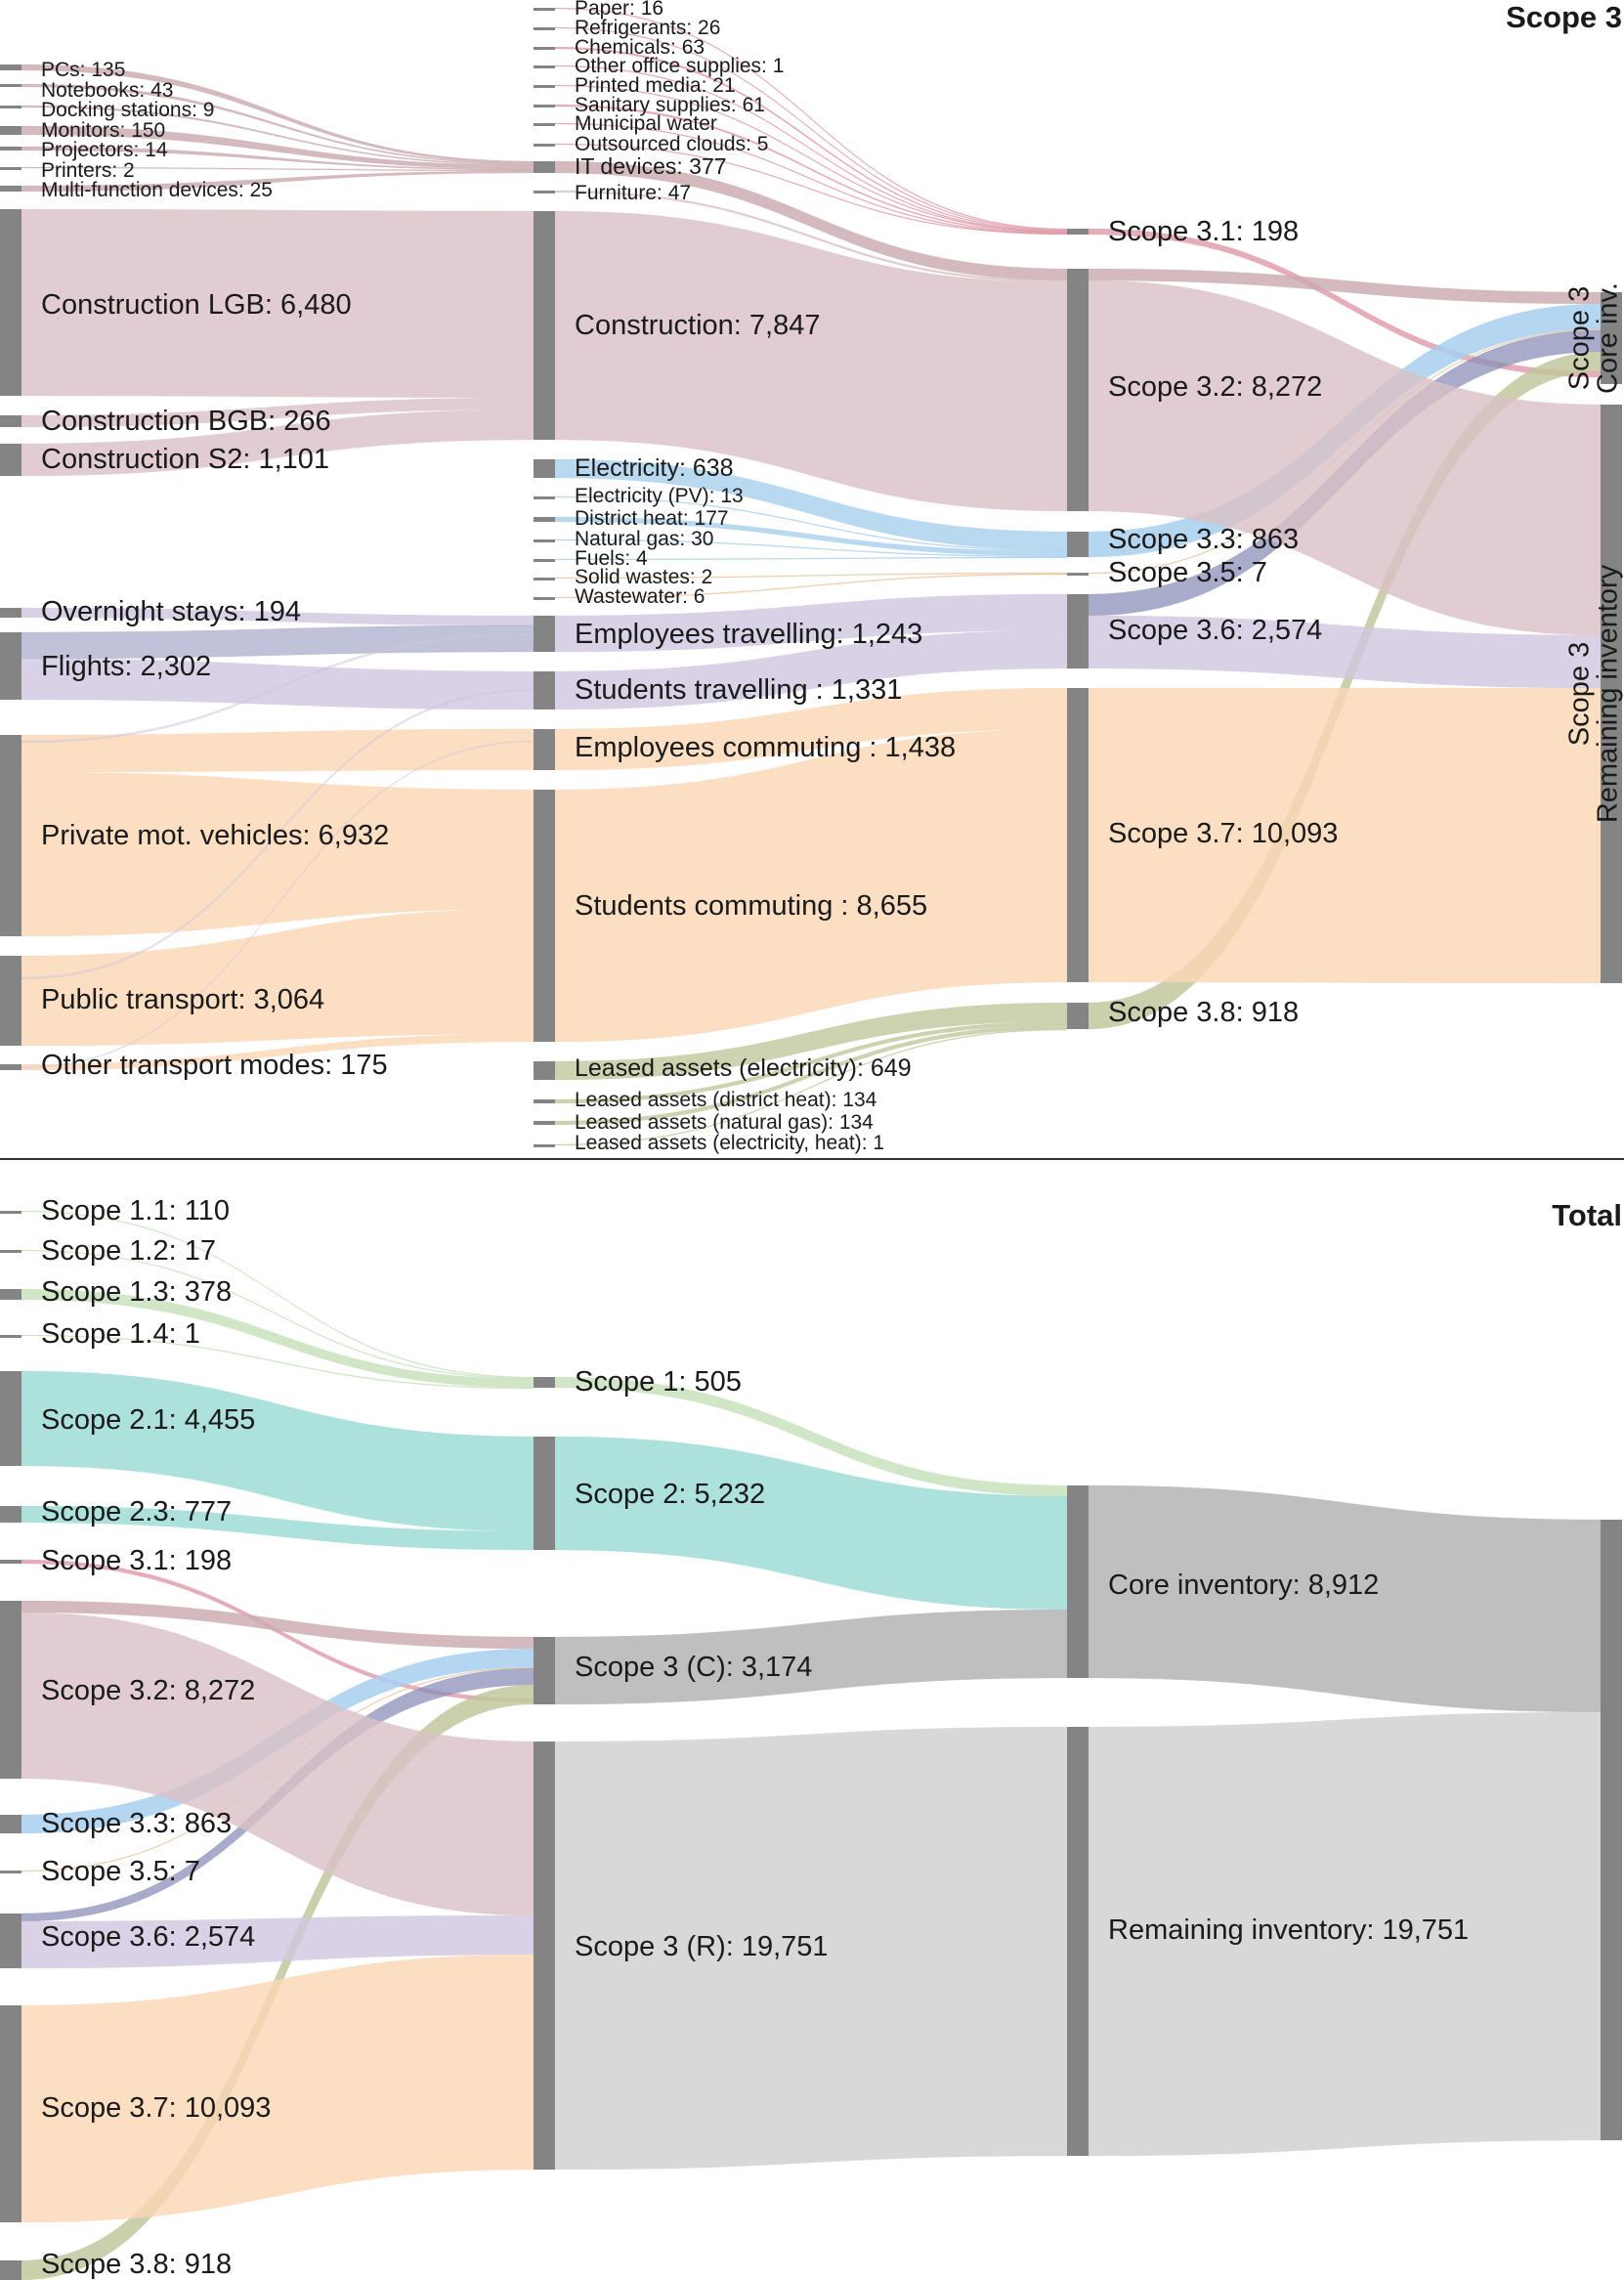 The width and height of the screenshot is (1624, 2280). What do you see at coordinates (544, 124) in the screenshot?
I see `node-water` at bounding box center [544, 124].